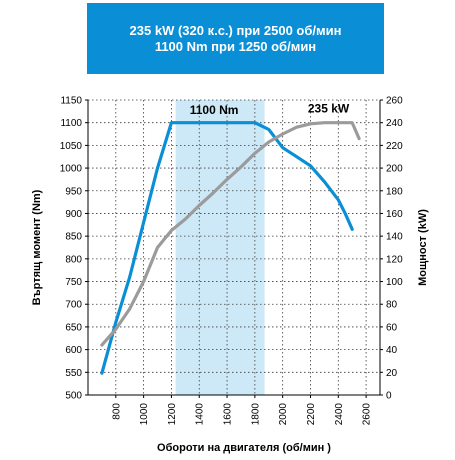 This screenshot has width=455, height=460. What do you see at coordinates (73, 327) in the screenshot?
I see `y-left-tick-label: 650` at bounding box center [73, 327].